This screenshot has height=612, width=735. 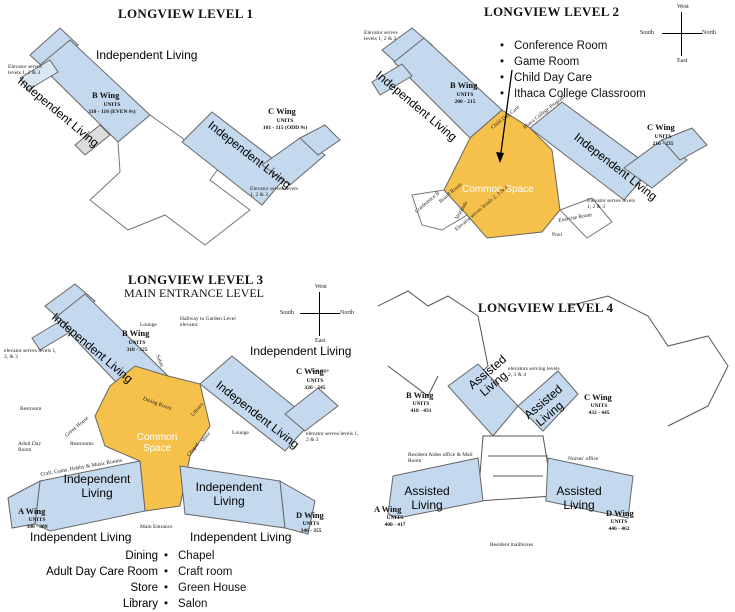 I want to click on level-3-right-list: Chapel Craft room Green House Salon, so click(x=204, y=580).